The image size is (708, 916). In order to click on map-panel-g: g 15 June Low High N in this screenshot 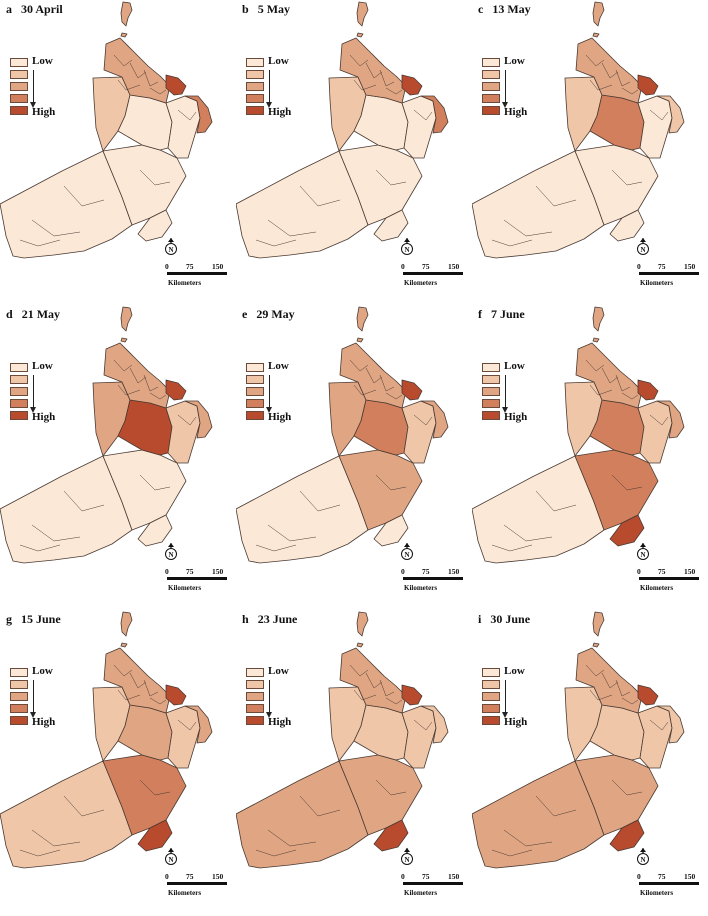, I will do `click(118, 762)`.